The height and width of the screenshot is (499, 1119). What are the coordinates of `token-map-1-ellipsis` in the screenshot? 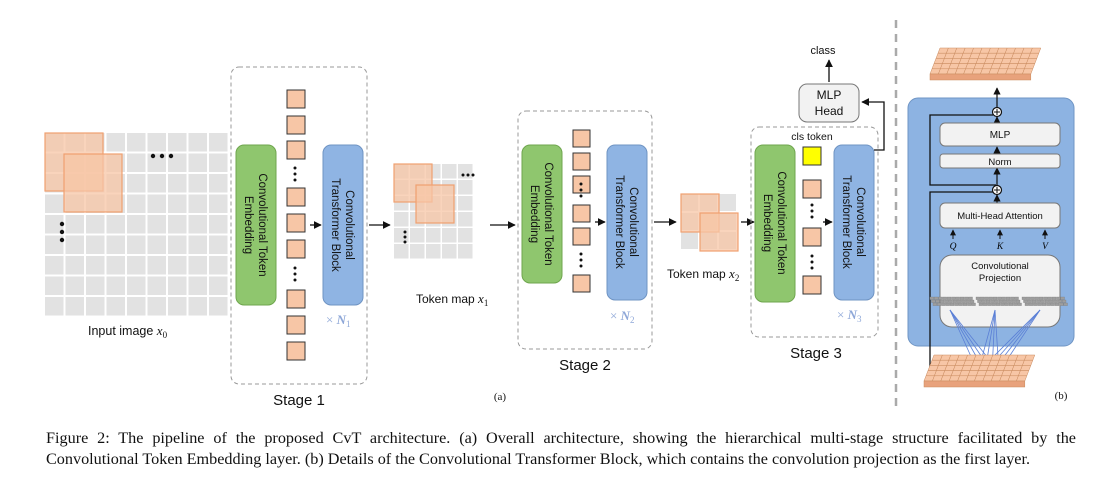 It's located at (439, 208).